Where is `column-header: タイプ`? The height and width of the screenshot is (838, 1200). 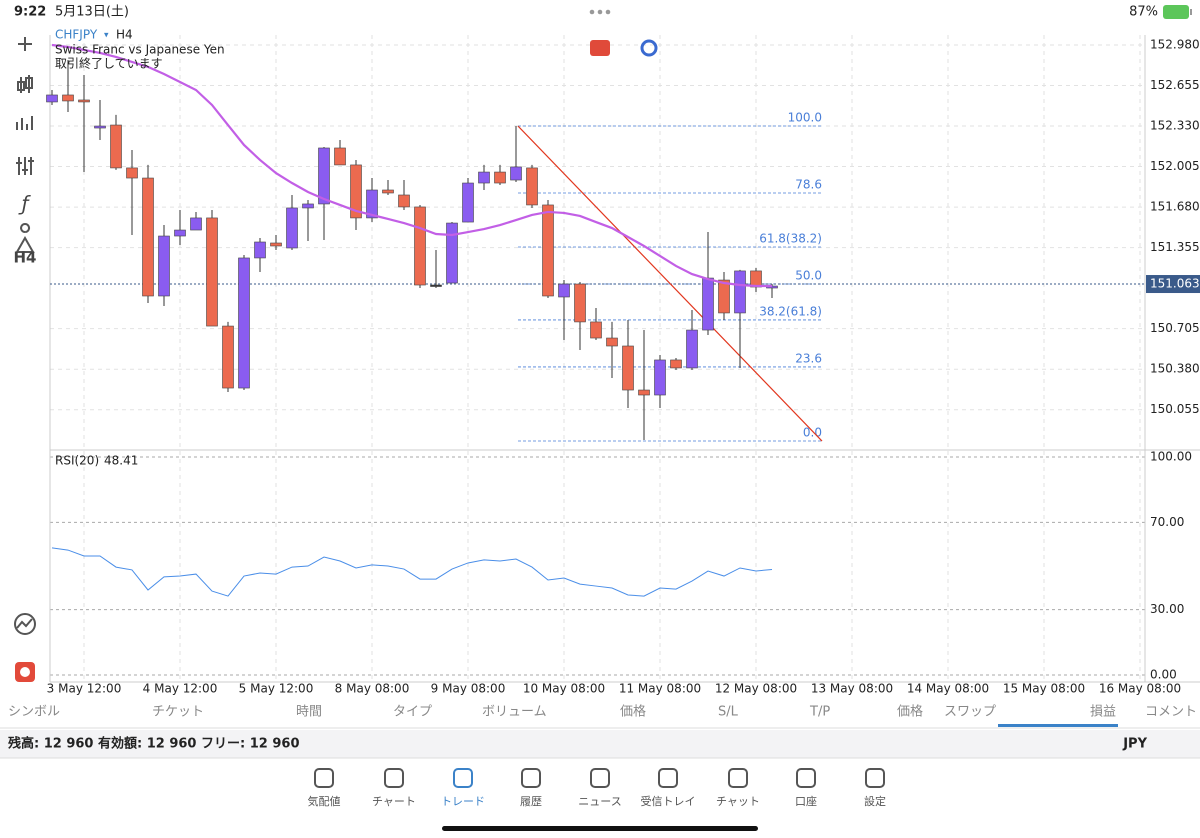 column-header: タイプ is located at coordinates (412, 712).